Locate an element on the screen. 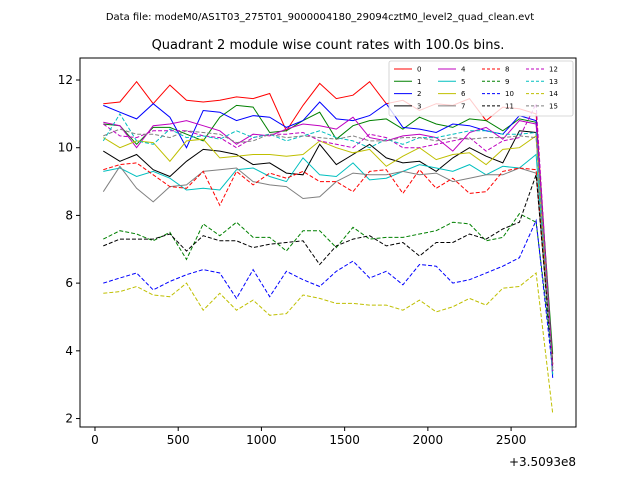  legend-label-1: 1 is located at coordinates (419, 82).